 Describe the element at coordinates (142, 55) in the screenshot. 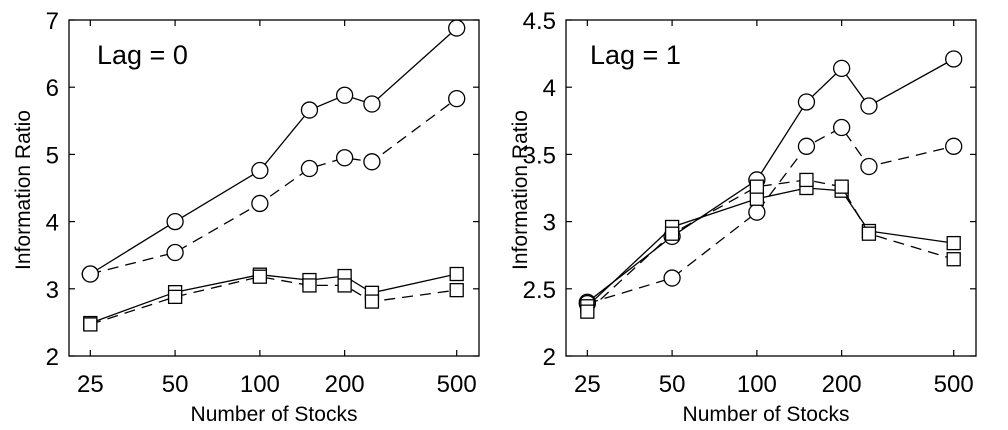

I see `panel-annotation: Lag = 0` at that location.